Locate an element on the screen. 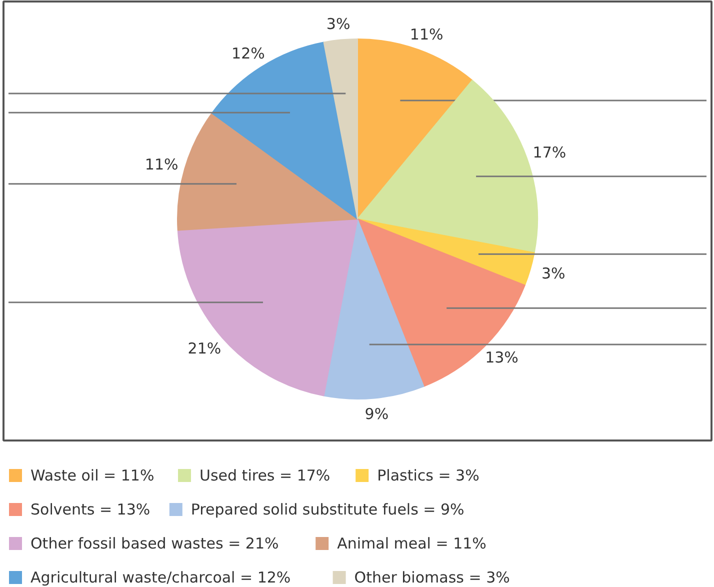 This screenshot has height=587, width=714. legend-label: Agricultural waste/charcoal = 12% is located at coordinates (160, 577).